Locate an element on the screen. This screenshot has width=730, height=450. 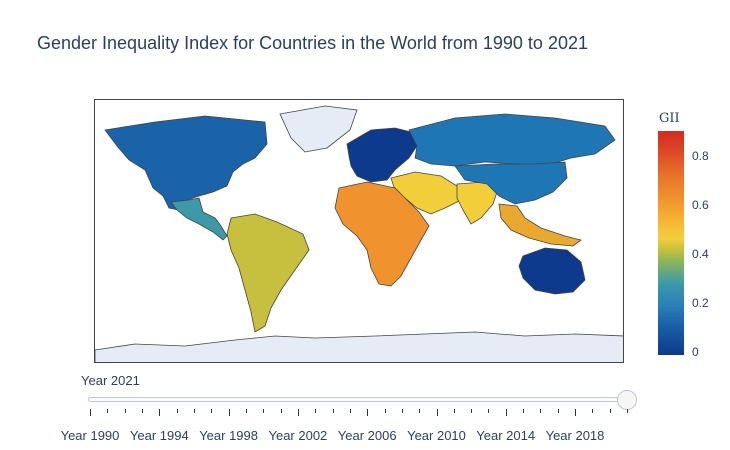
colorbar-tick-4: 0.8 is located at coordinates (700, 156).